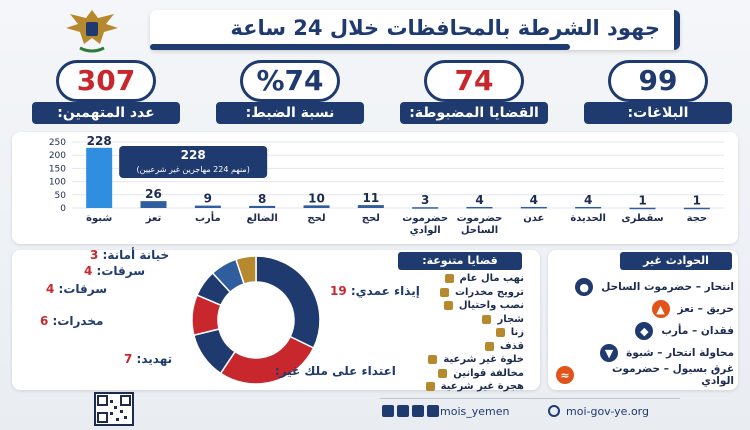  I want to click on youtube-icon, so click(403, 411).